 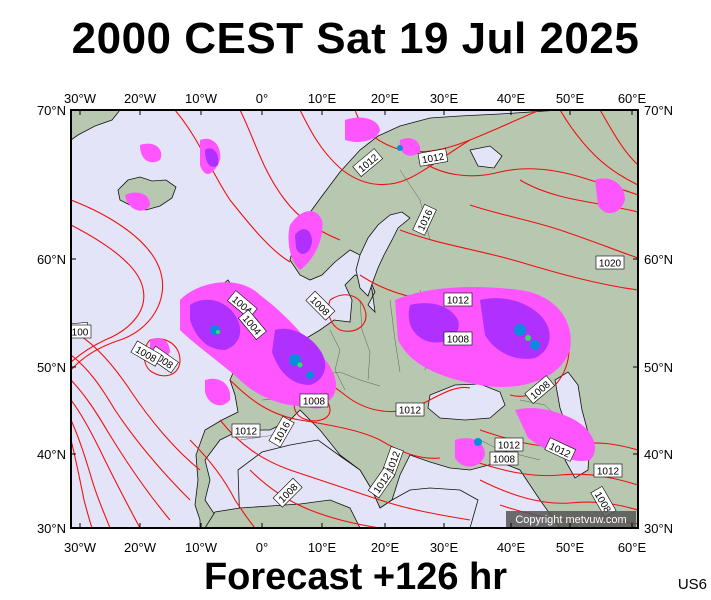 I want to click on map-title: 2000 CEST Sat 19 Jul 2025, so click(x=355, y=38).